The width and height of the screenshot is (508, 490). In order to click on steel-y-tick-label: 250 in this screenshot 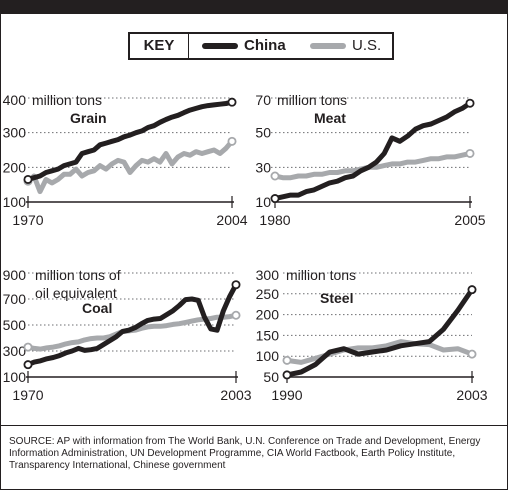, I will do `click(268, 294)`.